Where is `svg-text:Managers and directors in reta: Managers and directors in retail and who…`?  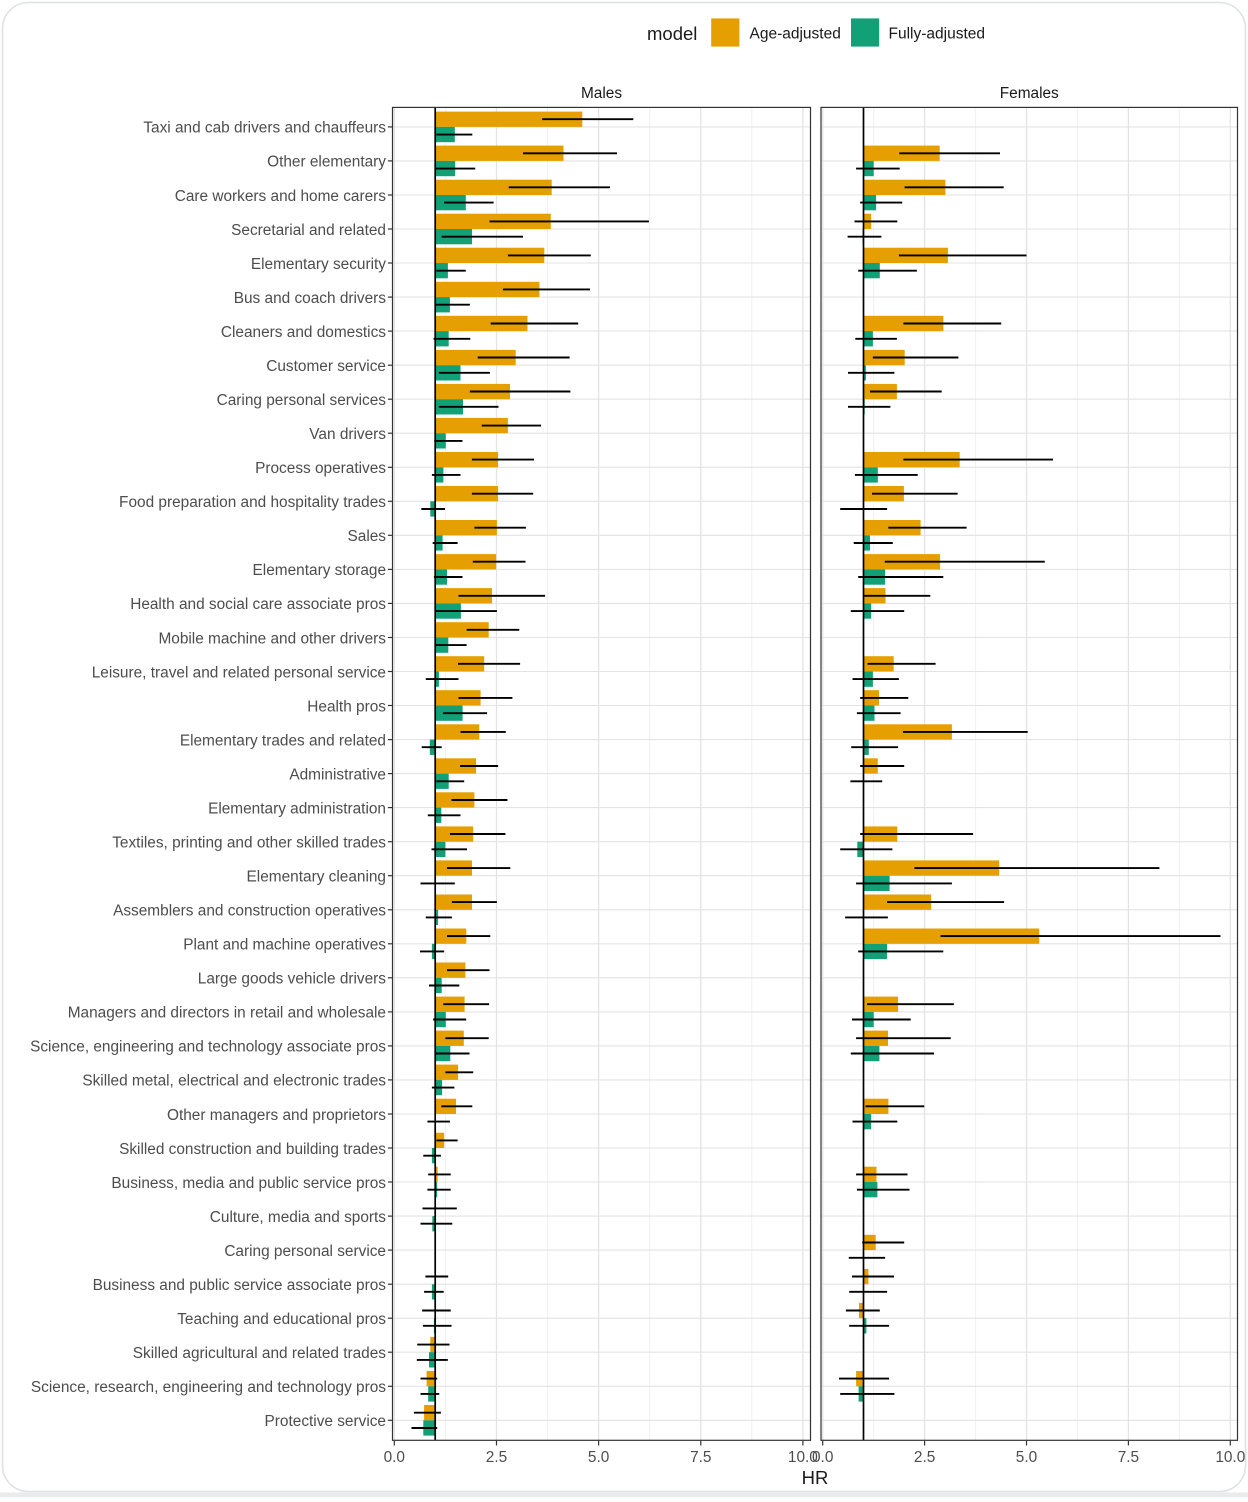 svg-text:Managers and directors in reta: Managers and directors in retail and who… is located at coordinates (227, 1013).